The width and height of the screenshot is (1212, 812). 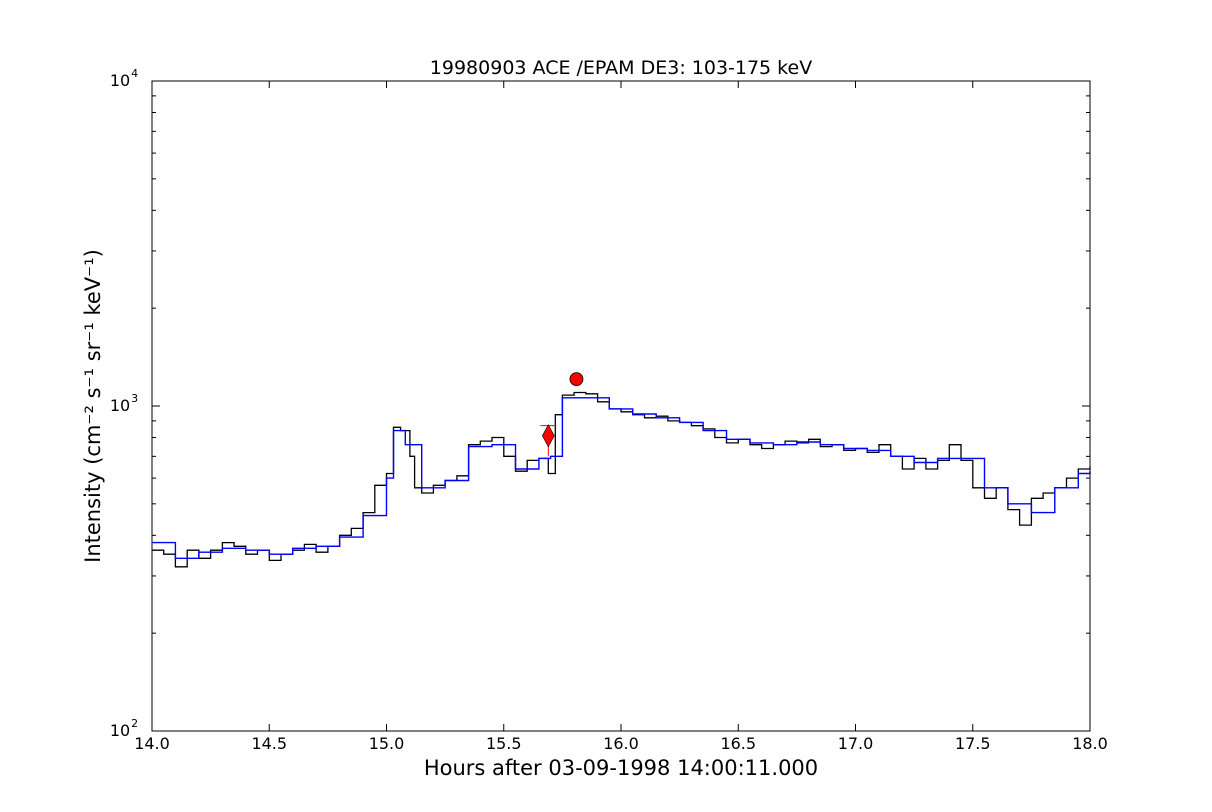 What do you see at coordinates (973, 743) in the screenshot?
I see `x-tick-label: 17.5` at bounding box center [973, 743].